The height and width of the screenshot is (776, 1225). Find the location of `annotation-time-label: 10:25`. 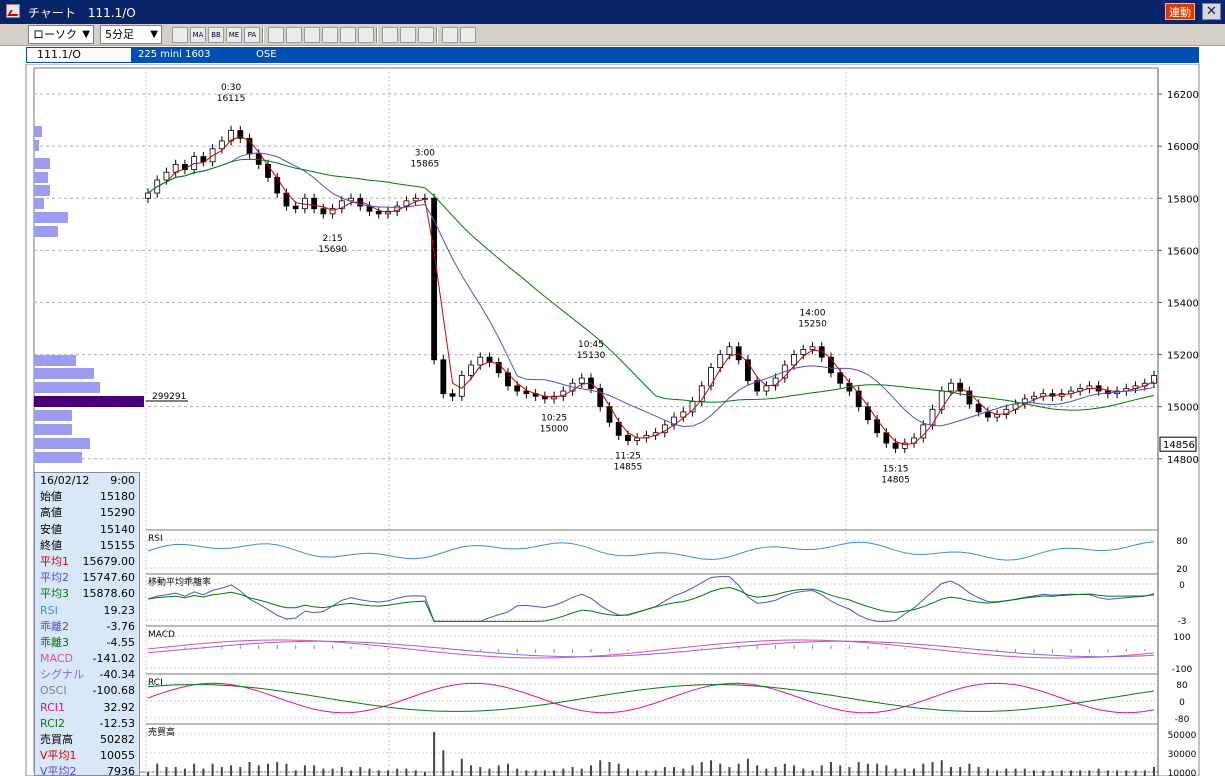

annotation-time-label: 10:25 is located at coordinates (554, 419).